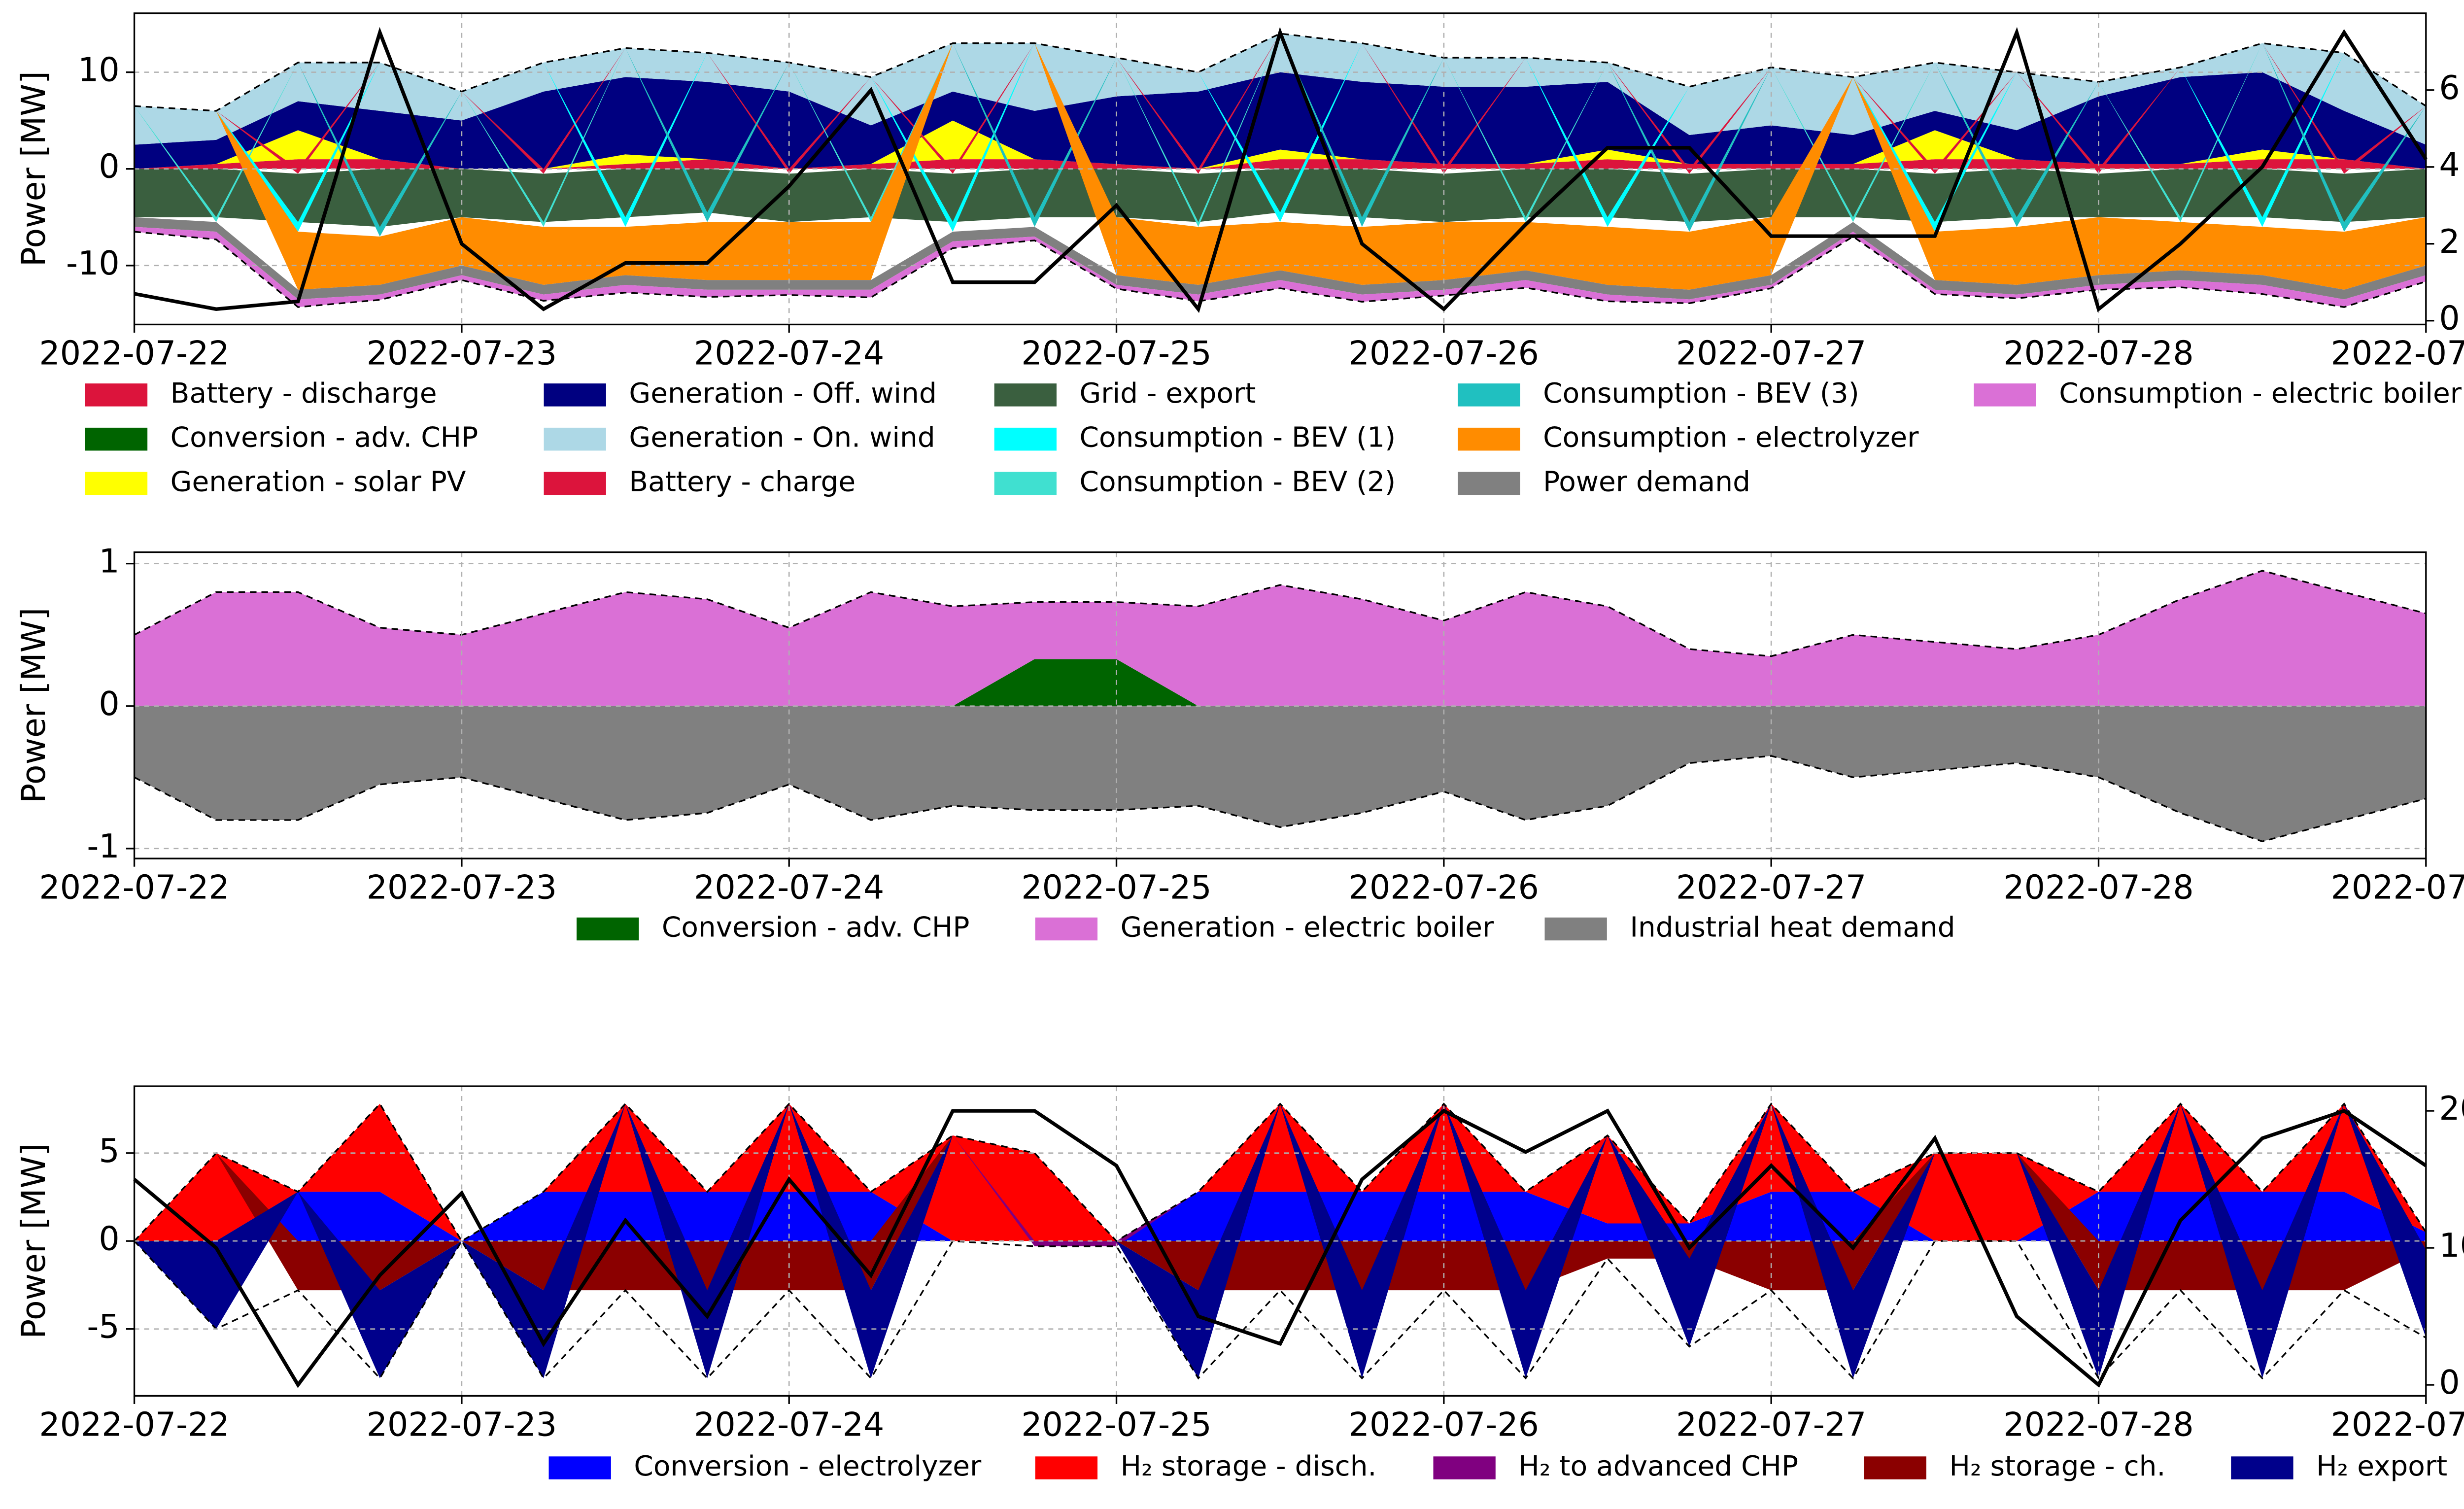 The width and height of the screenshot is (2464, 1509). Describe the element at coordinates (2381, 1466) in the screenshot. I see `legend-label: H₂ export` at that location.